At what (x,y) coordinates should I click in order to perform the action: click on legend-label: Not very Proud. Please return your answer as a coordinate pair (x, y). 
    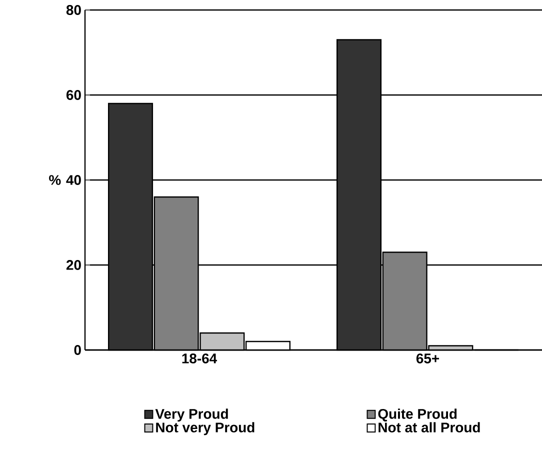
    Looking at the image, I should click on (205, 429).